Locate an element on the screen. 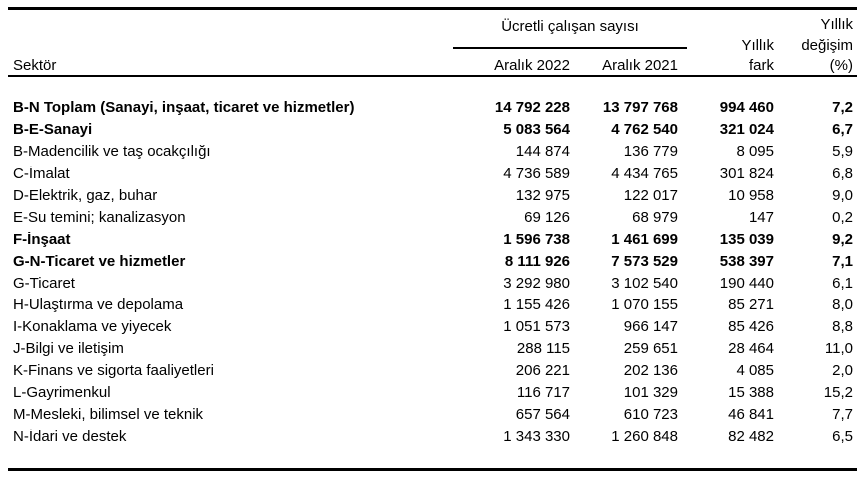  december-2021-column-header: Aralık 2021 is located at coordinates (640, 65).